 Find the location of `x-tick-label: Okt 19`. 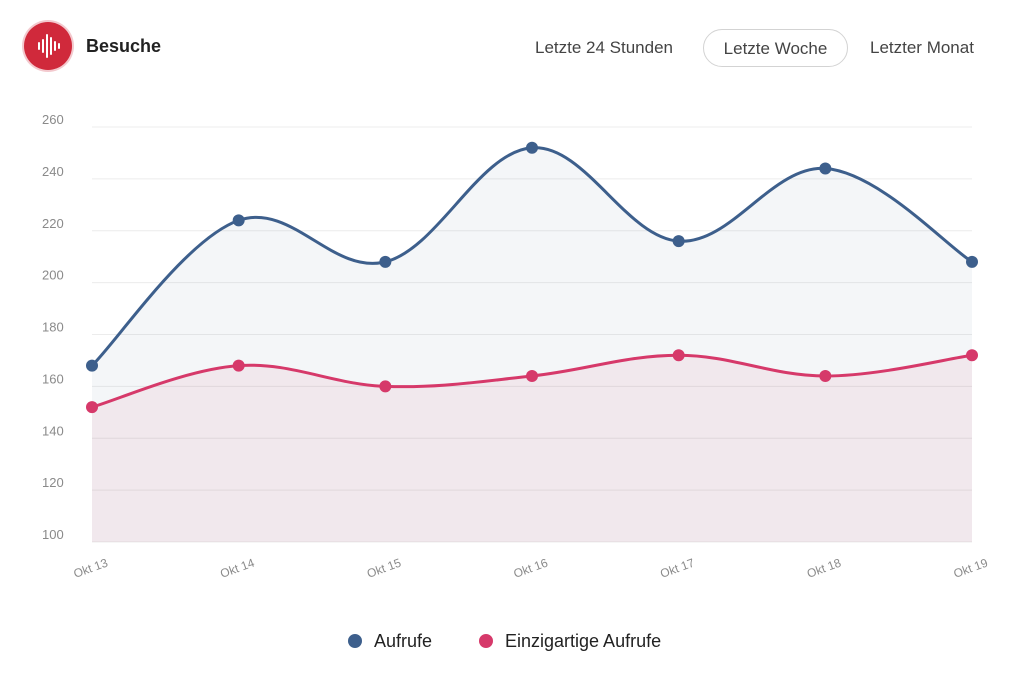

x-tick-label: Okt 19 is located at coordinates (971, 568).